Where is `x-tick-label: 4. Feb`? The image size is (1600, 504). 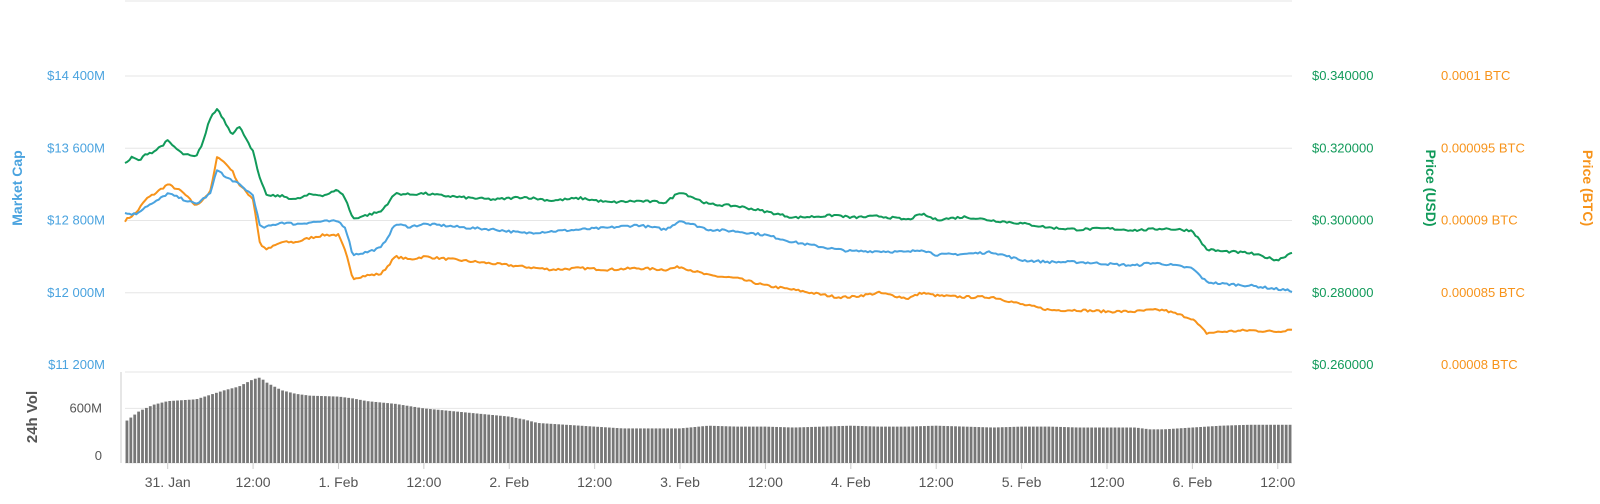 x-tick-label: 4. Feb is located at coordinates (851, 482).